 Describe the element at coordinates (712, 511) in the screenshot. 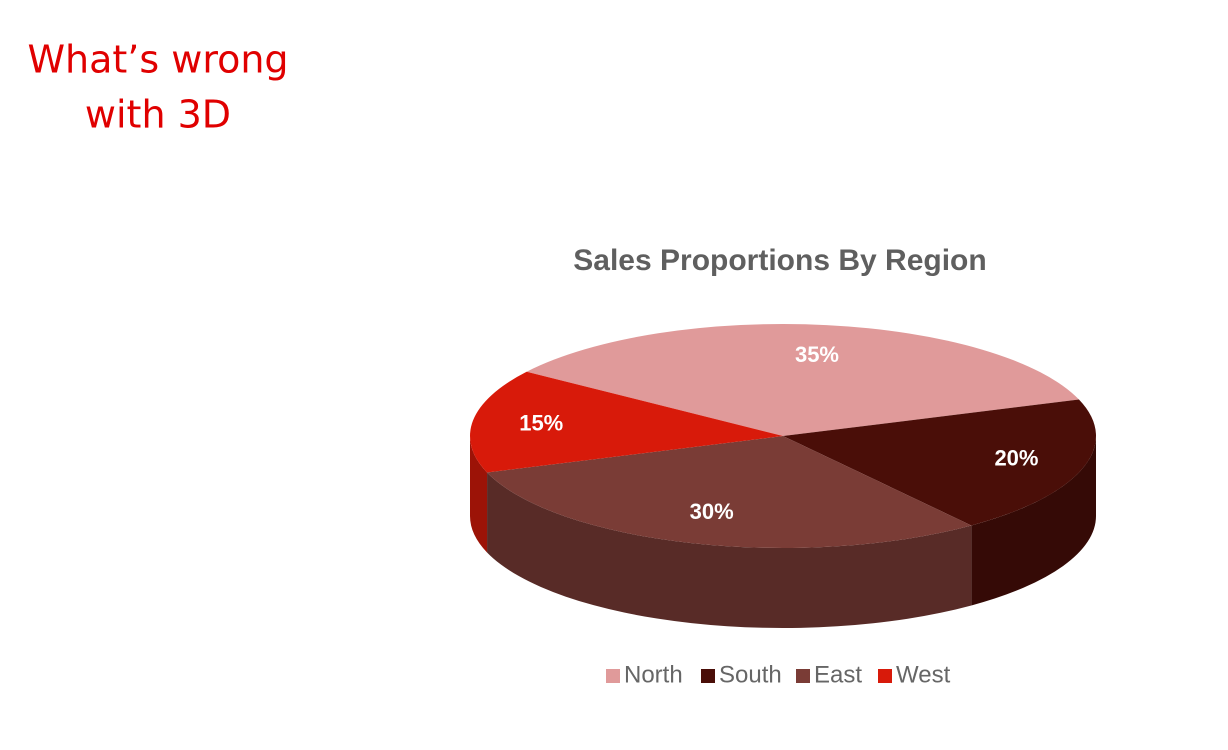

I see `data-label: 30%` at that location.